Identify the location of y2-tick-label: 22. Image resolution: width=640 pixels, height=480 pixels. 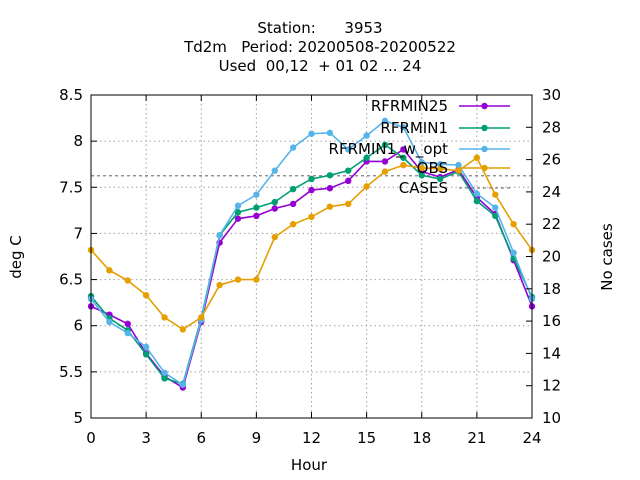
(551, 224).